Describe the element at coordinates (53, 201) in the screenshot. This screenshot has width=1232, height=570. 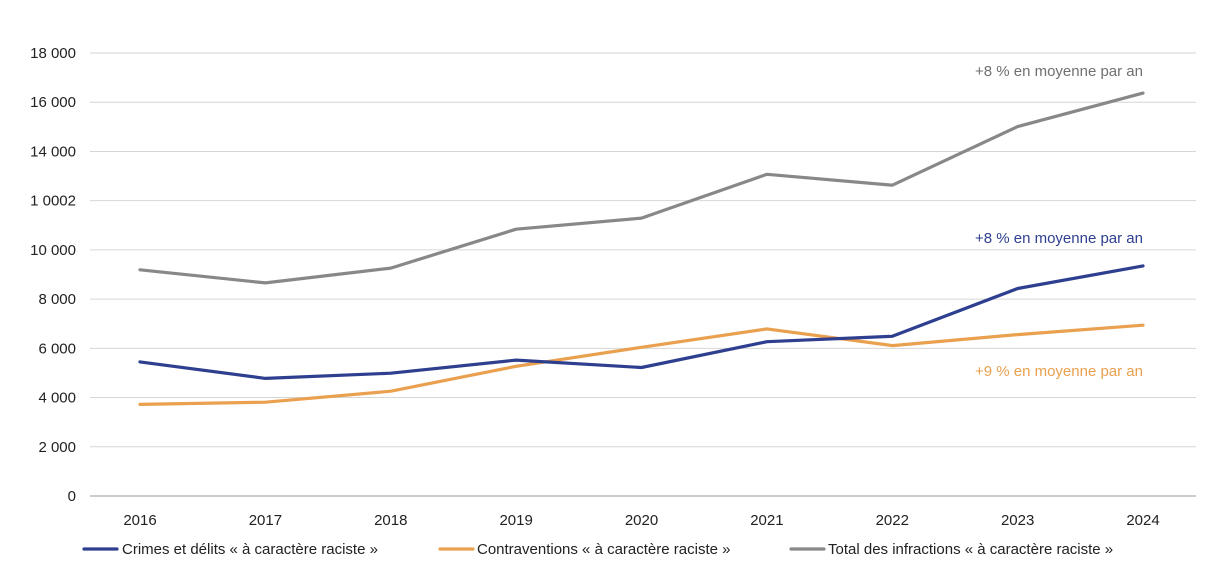
I see `y-tick-label: 1 0002` at that location.